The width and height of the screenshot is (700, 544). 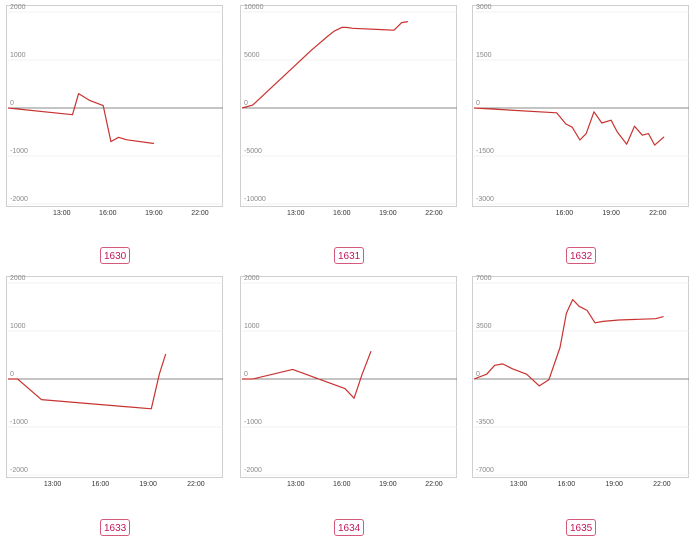 What do you see at coordinates (581, 527) in the screenshot?
I see `chart-id-badge-1635: 1635` at bounding box center [581, 527].